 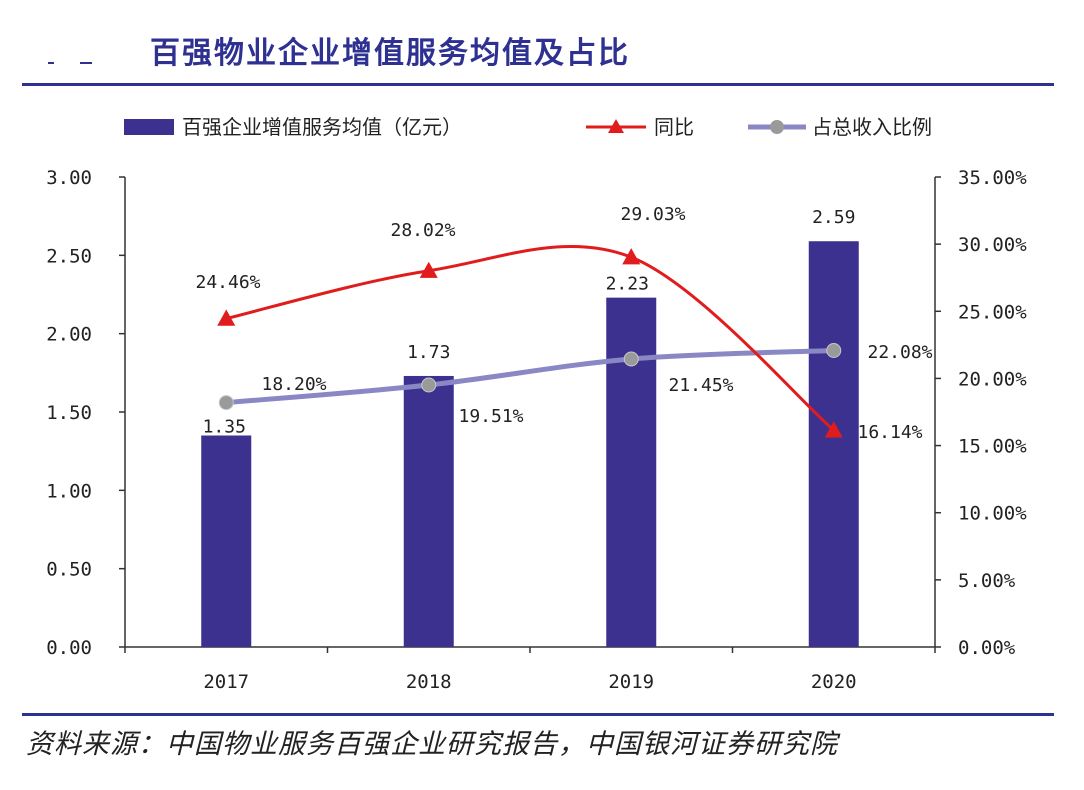 I want to click on share-data-label: 22.08%, so click(x=899, y=352).